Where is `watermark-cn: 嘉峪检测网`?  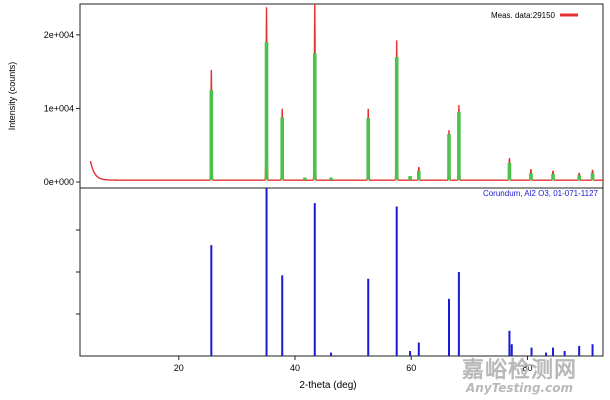 watermark-cn: 嘉峪检测网 is located at coordinates (520, 370).